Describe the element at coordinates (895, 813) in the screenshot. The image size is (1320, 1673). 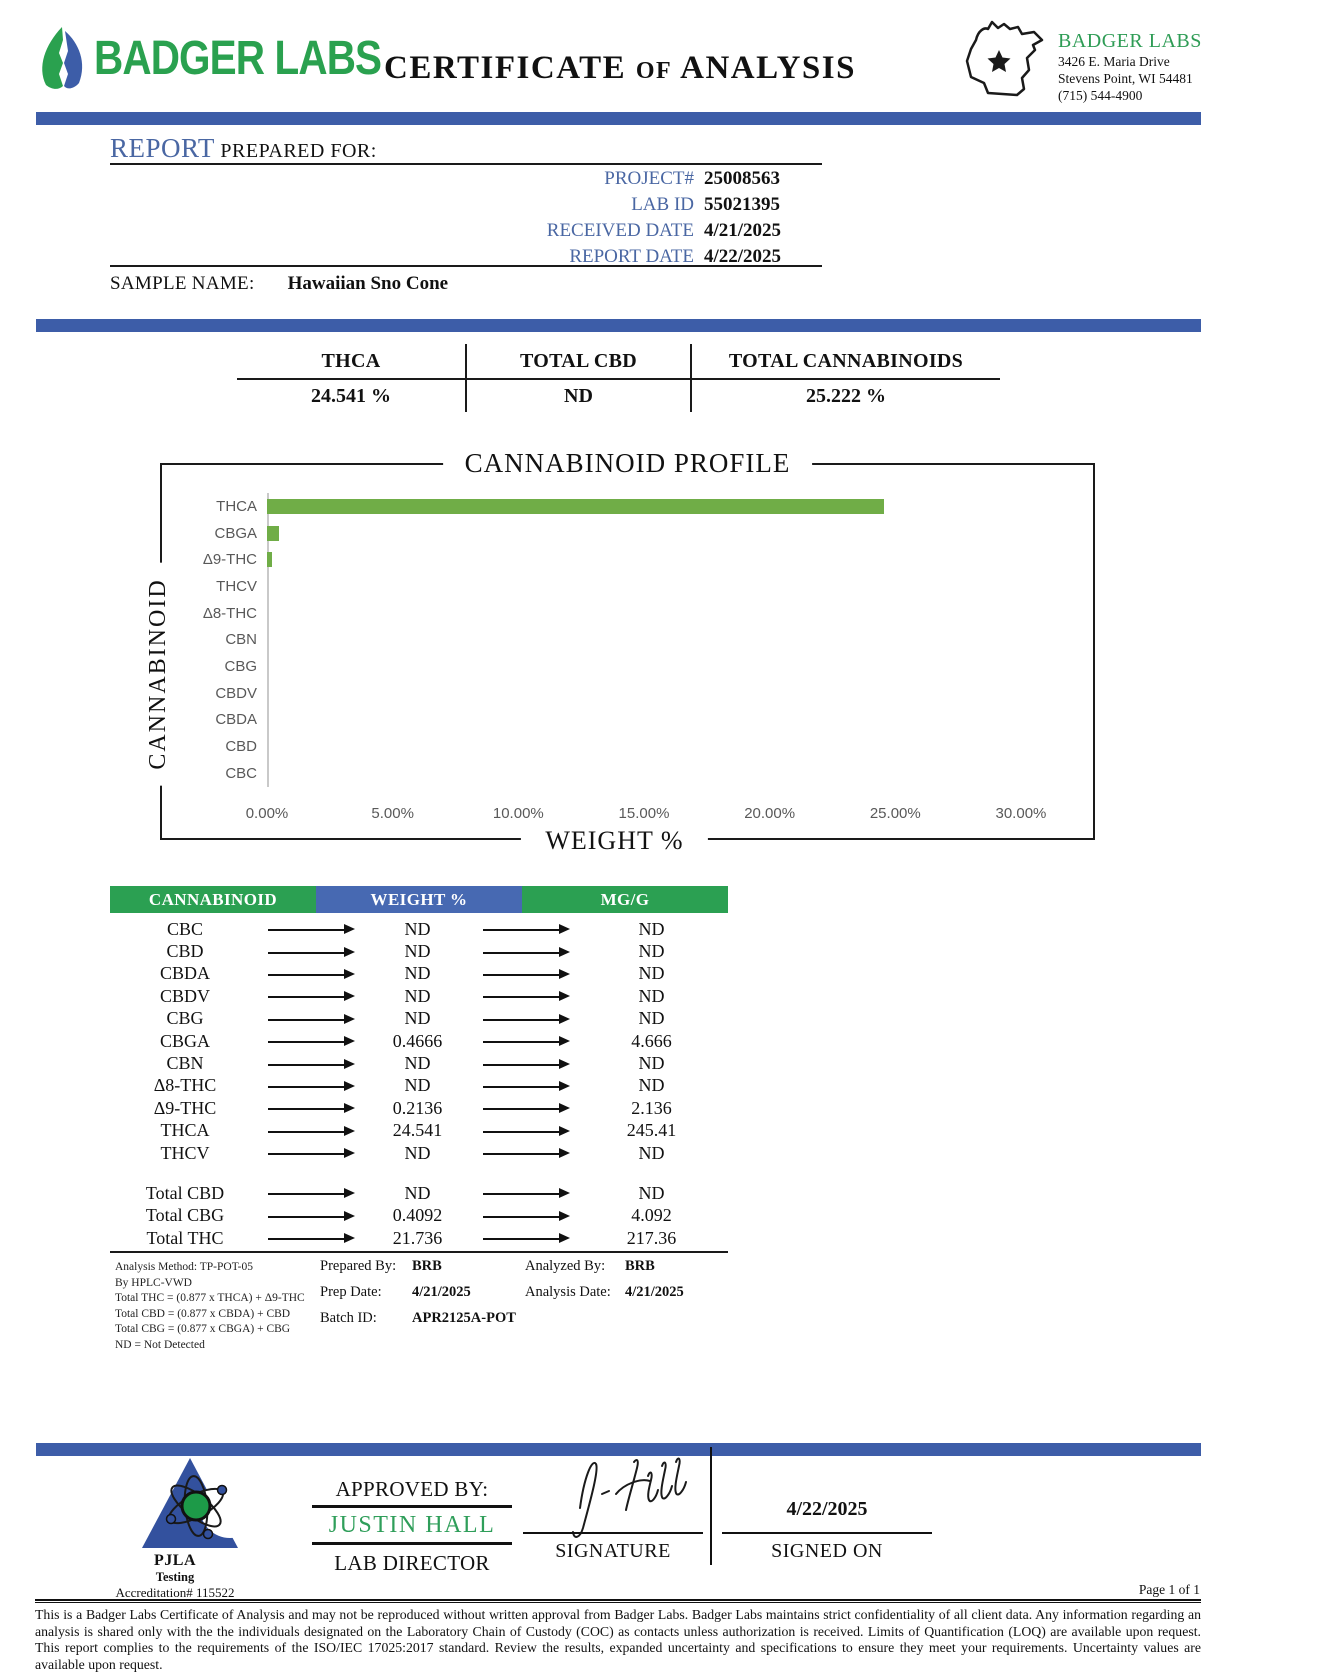
I see `chart-x-tick-label: 25.00%` at that location.